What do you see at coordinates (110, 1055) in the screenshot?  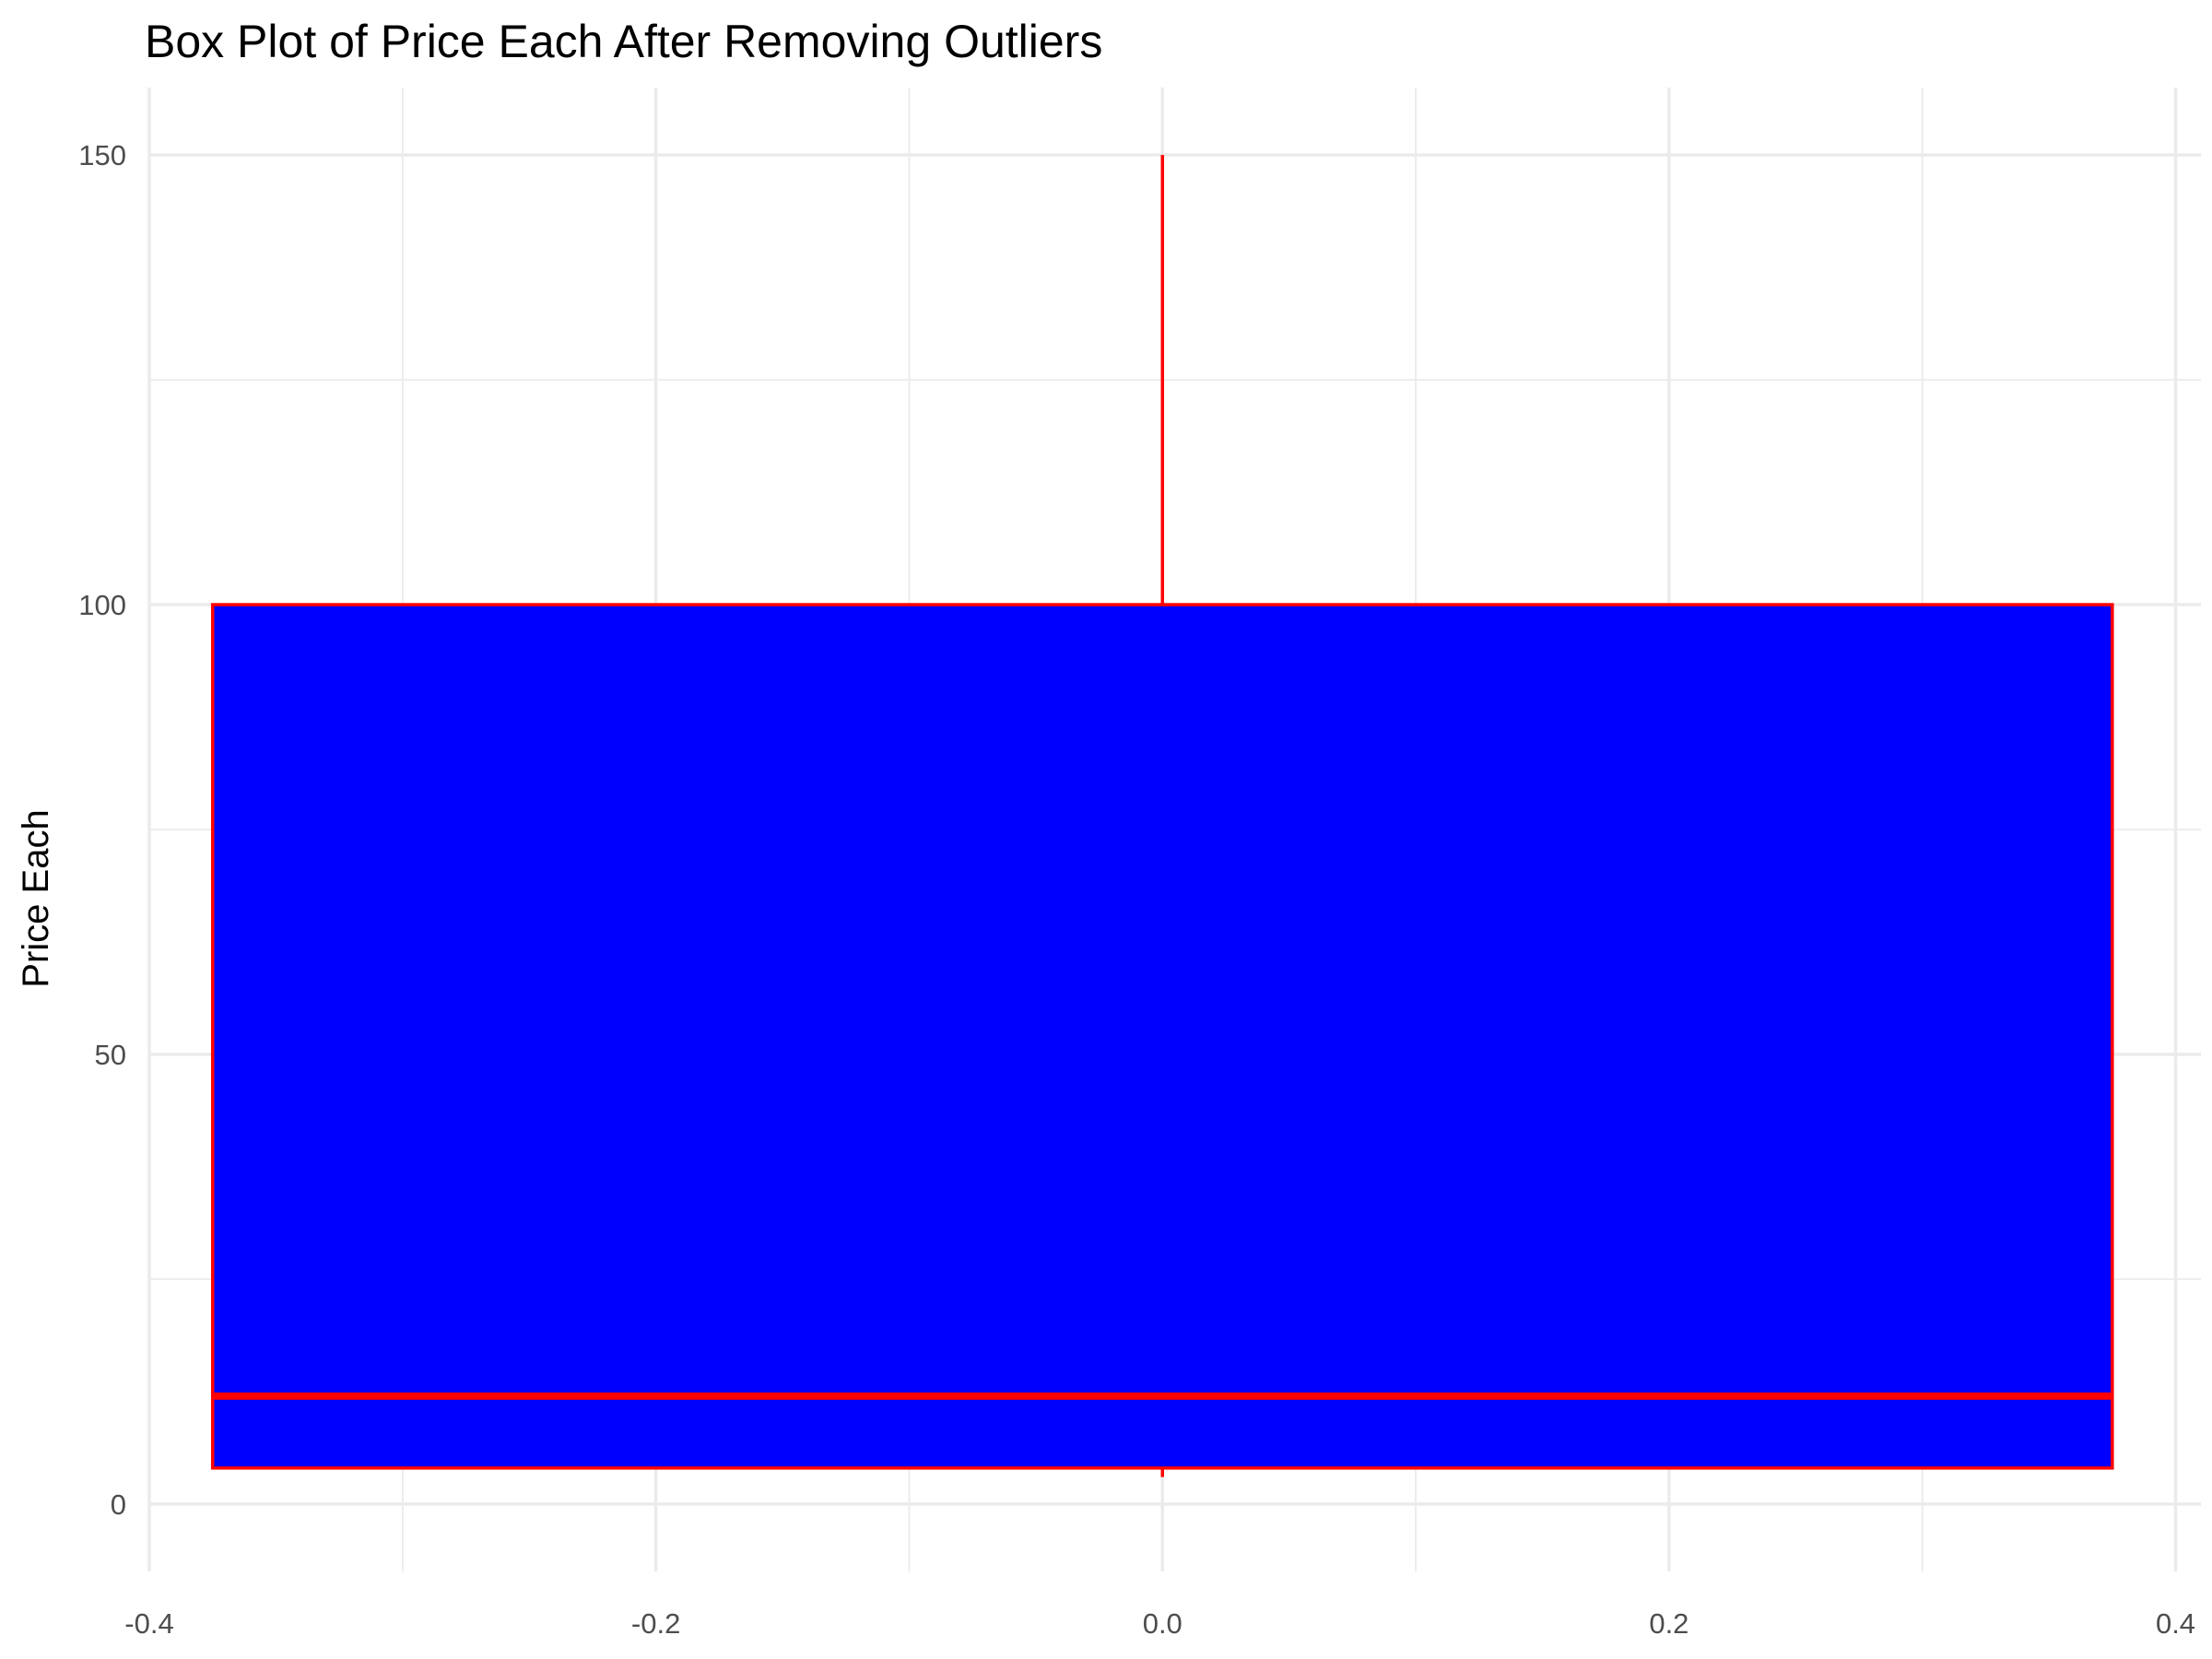 I see `y-tick-label: 50` at bounding box center [110, 1055].